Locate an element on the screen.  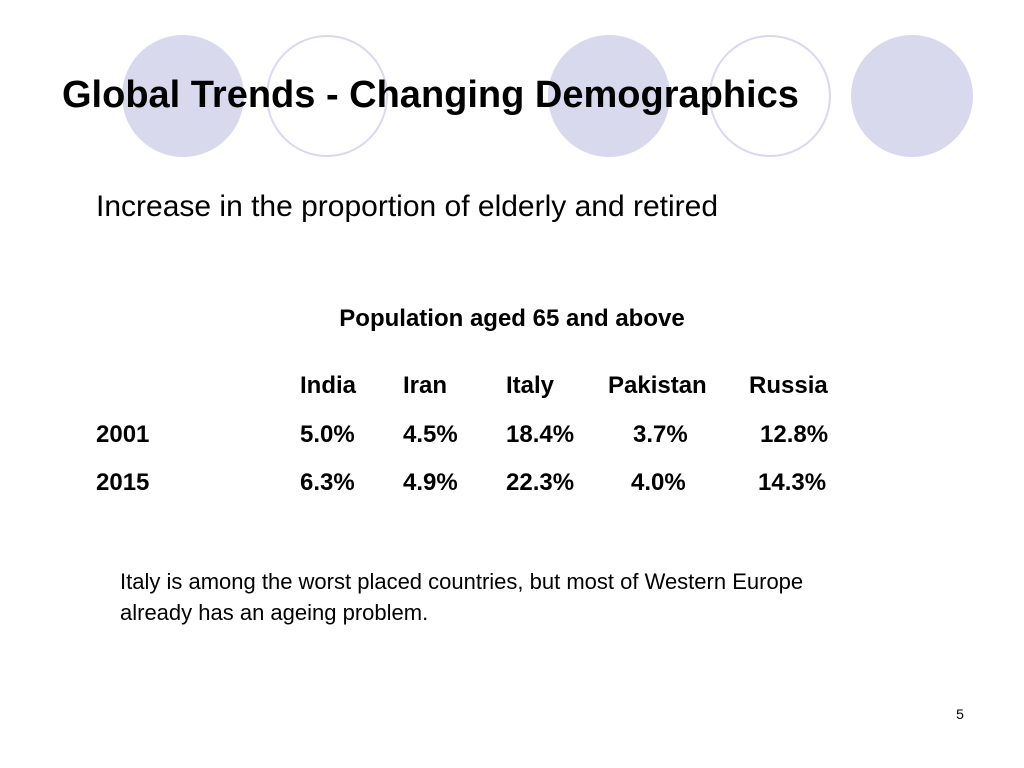
slide-title: Global Trends - Changing Demographics is located at coordinates (430, 95).